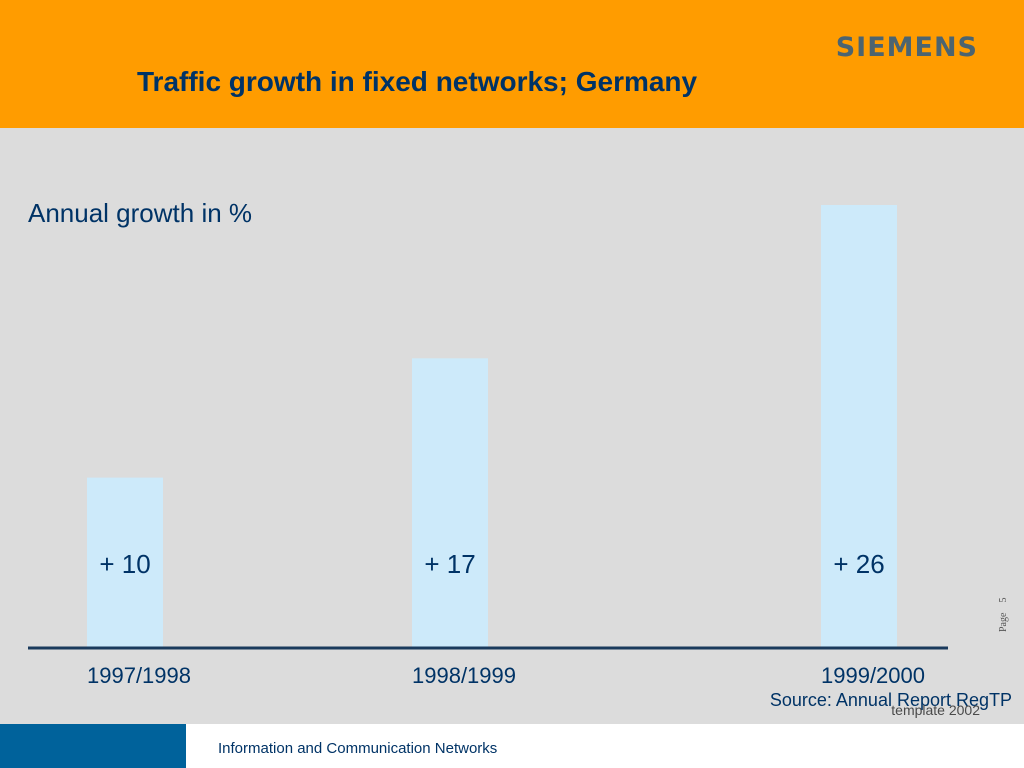 This screenshot has height=768, width=1024. I want to click on source-note: Source: Annual Report RegTP, so click(890, 700).